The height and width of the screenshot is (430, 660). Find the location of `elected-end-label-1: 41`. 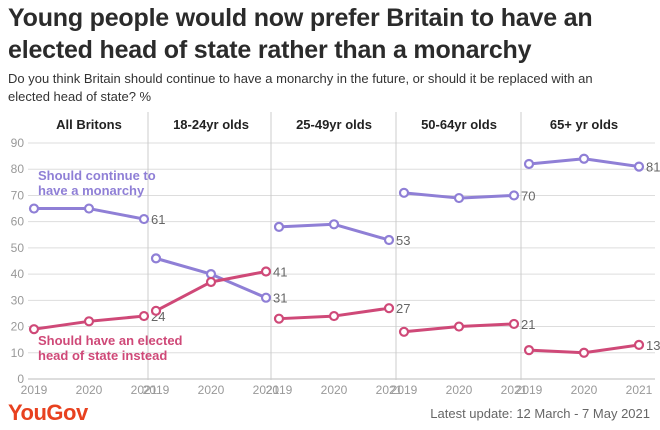

elected-end-label-1: 41 is located at coordinates (280, 271).